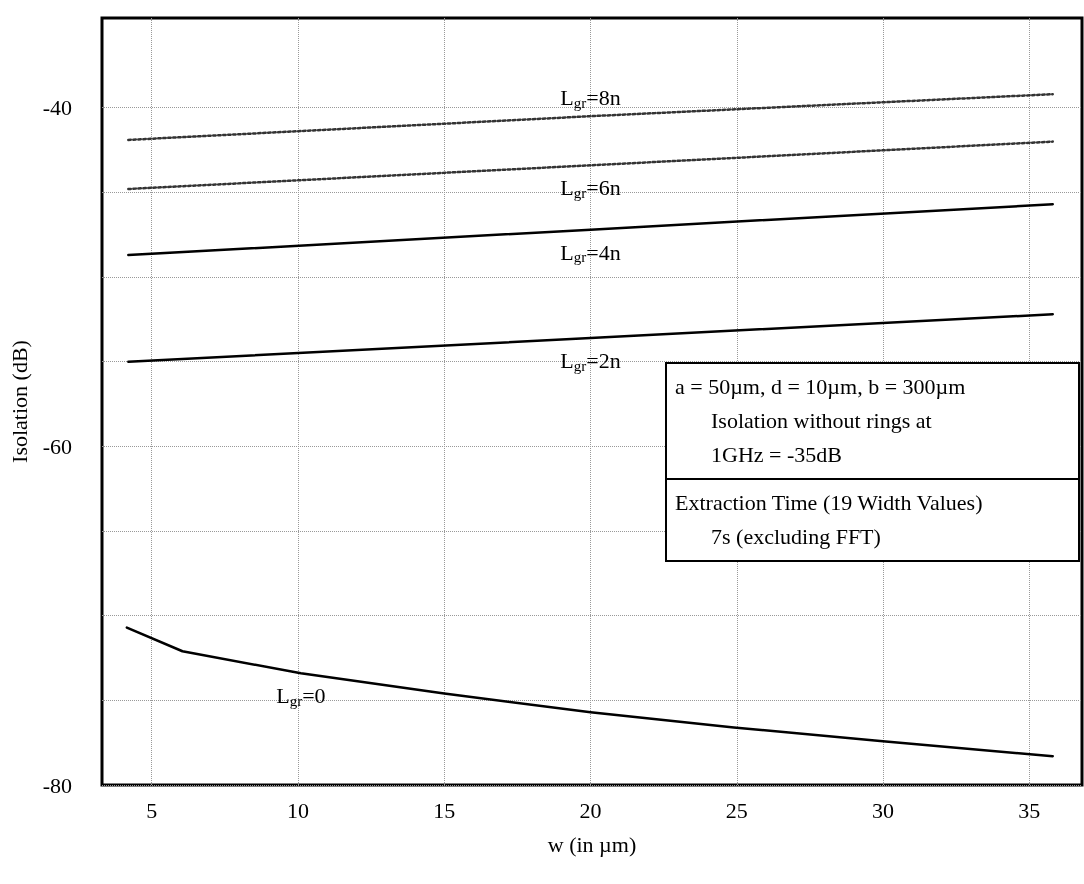  I want to click on series-label: Lgr=0, so click(301, 696).